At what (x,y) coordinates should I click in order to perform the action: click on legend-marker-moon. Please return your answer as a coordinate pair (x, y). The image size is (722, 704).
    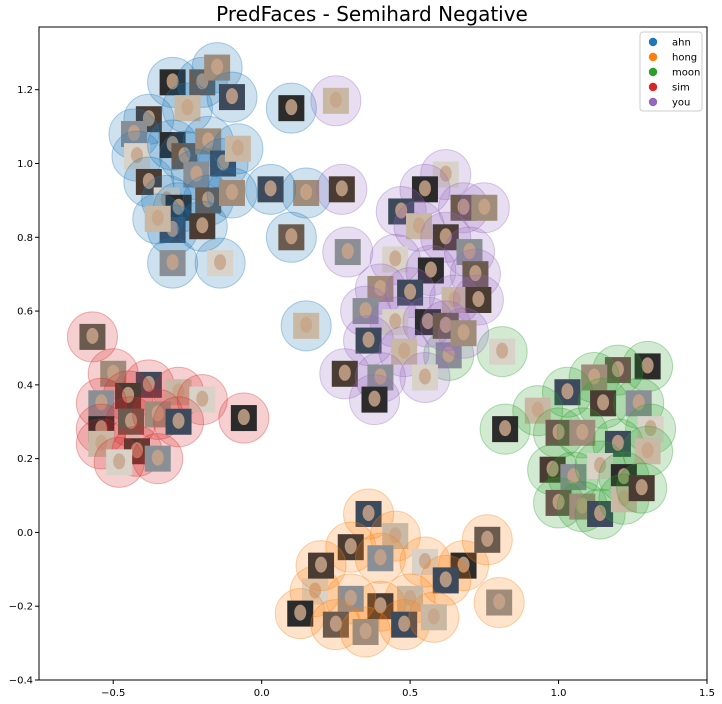
    Looking at the image, I should click on (653, 72).